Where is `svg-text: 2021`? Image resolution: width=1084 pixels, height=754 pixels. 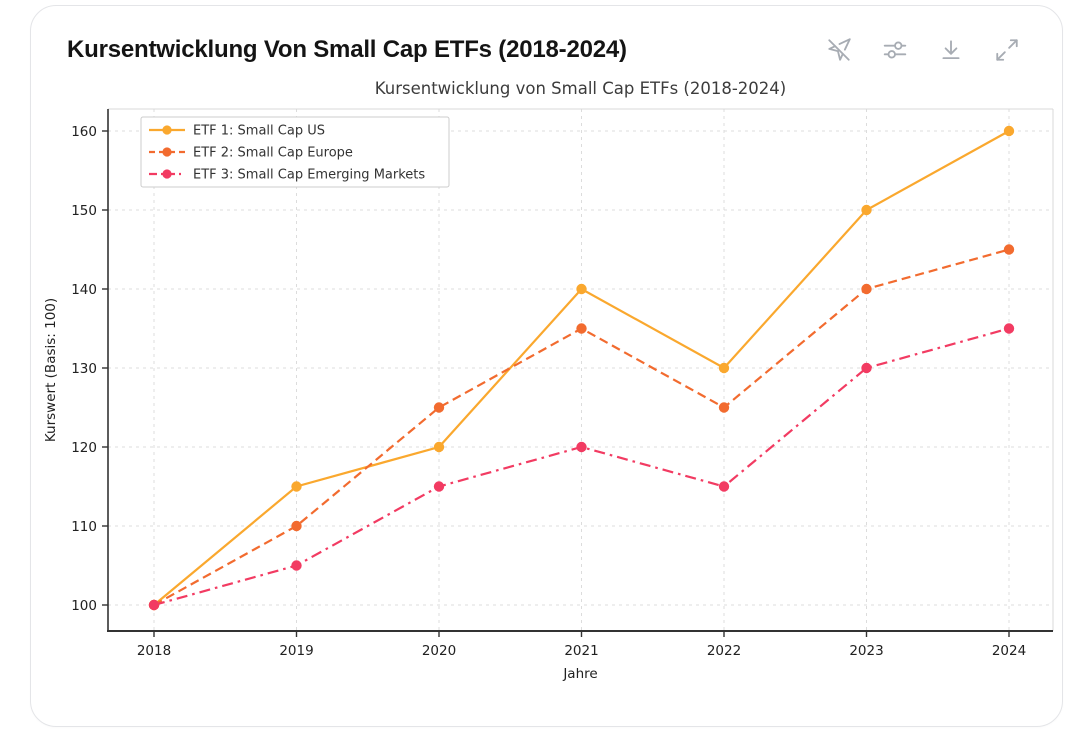 svg-text: 2021 is located at coordinates (581, 651).